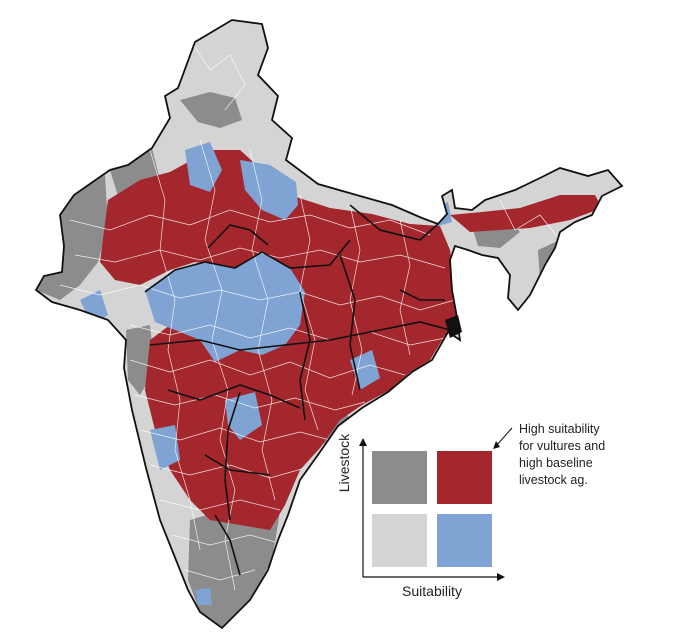 This screenshot has height=637, width=682. Describe the element at coordinates (556, 463) in the screenshot. I see `annotation-line-3: high baseline` at that location.